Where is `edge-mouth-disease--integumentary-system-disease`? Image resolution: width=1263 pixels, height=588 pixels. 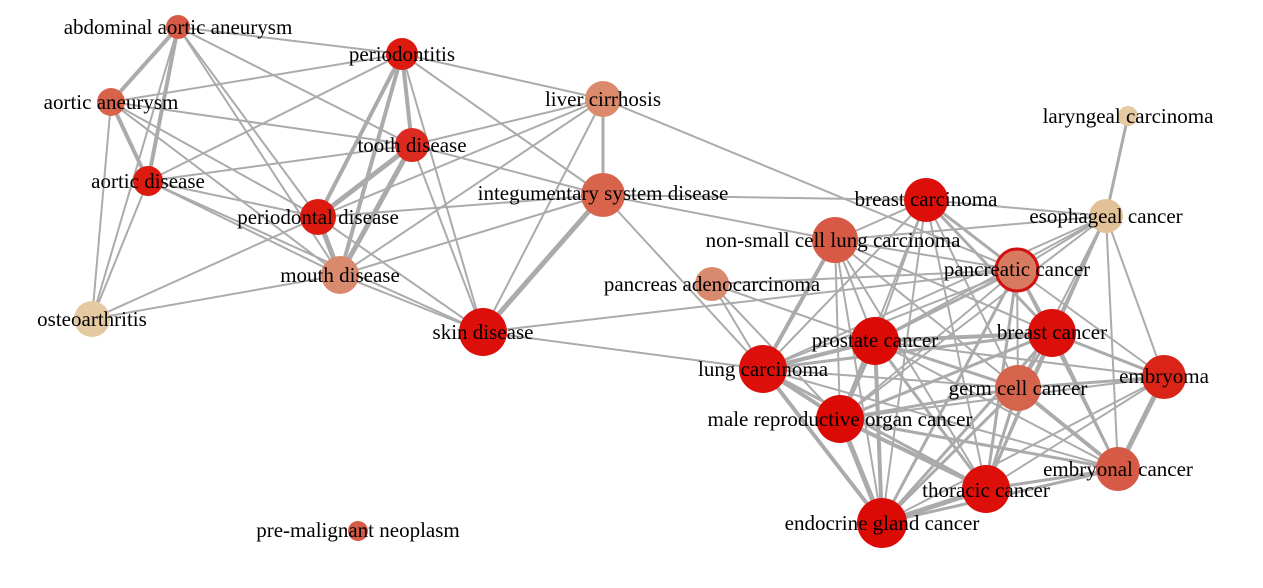 edge-mouth-disease--integumentary-system-disease is located at coordinates (471, 235).